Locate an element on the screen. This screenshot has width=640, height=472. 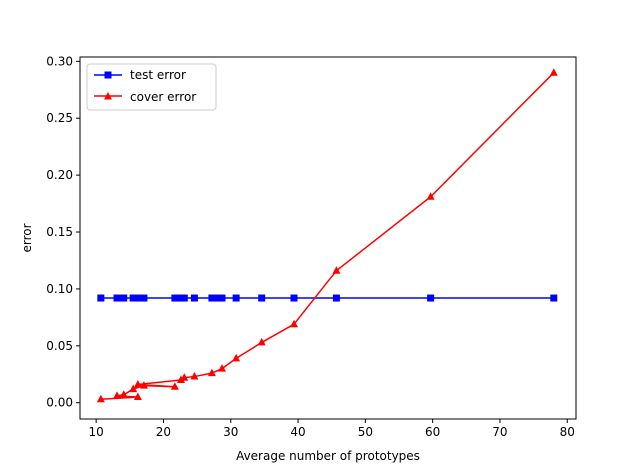
y-tick-label: 0.30 is located at coordinates (59, 61).